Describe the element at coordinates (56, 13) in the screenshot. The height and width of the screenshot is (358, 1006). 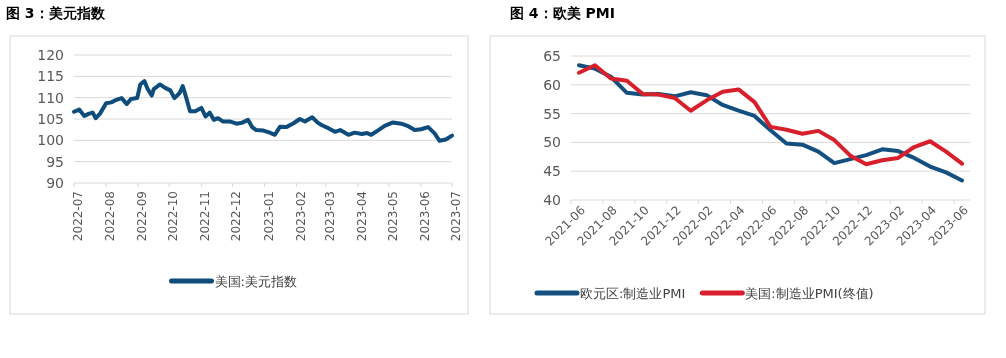
I see `chart-title: 图 3：美元指数` at that location.